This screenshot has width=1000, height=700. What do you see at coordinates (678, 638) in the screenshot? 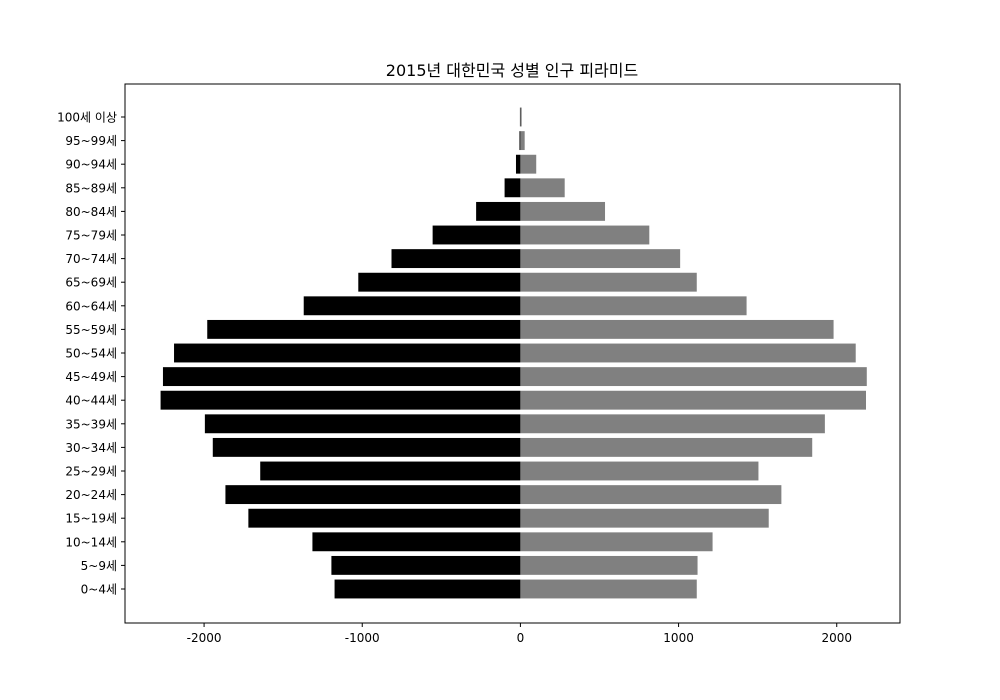
I see `x-tick-label: 1000` at bounding box center [678, 638].